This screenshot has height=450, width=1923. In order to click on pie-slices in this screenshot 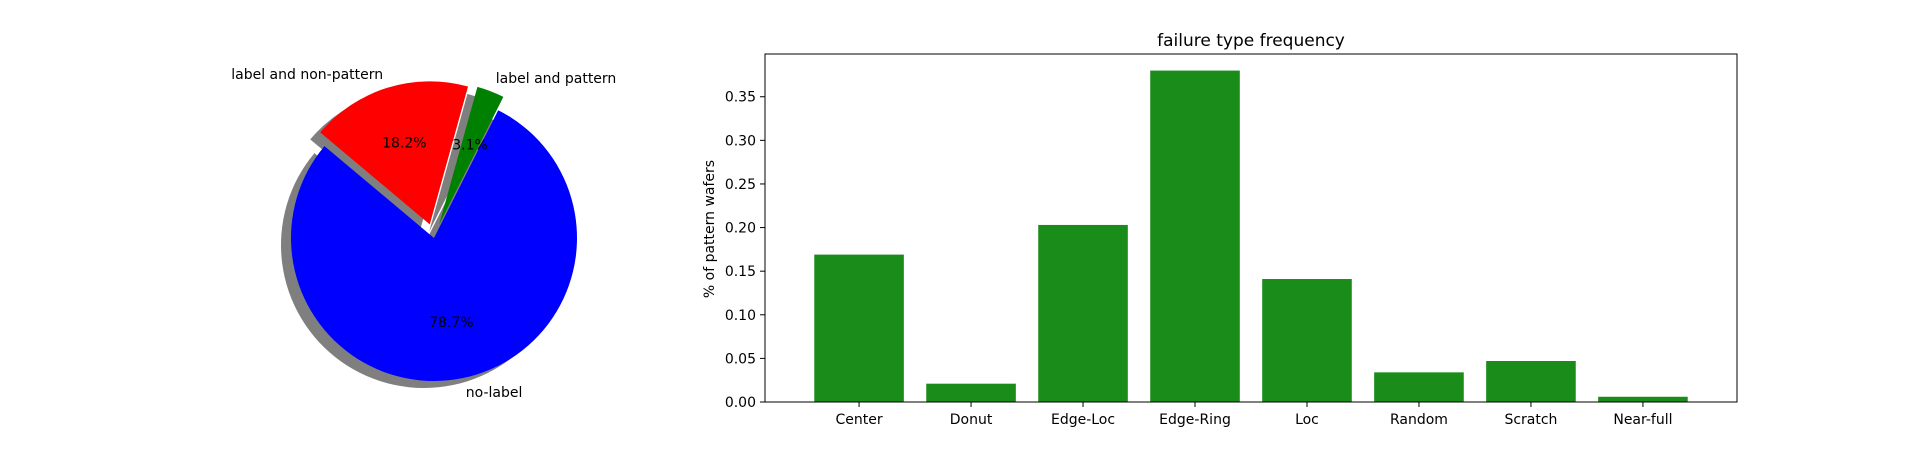, I will do `click(433, 231)`.